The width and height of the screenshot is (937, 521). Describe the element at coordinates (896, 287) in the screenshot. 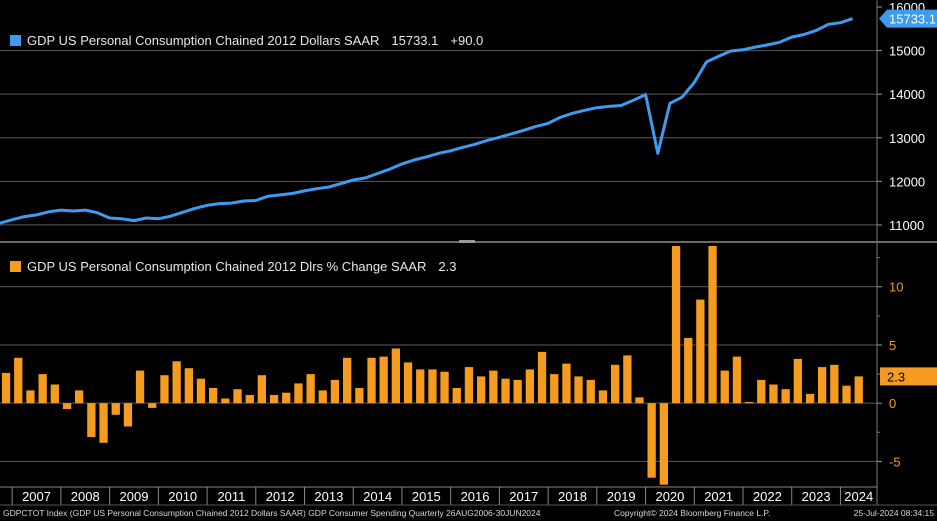

I see `bottom-y-tick-label: 10` at that location.